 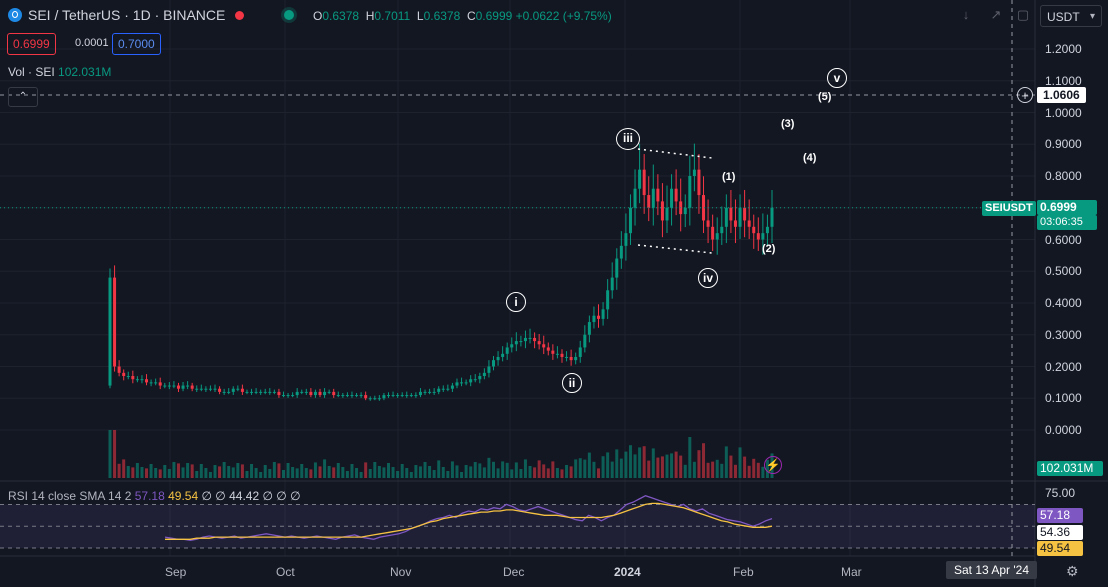 I want to click on wave-label-5: (5), so click(x=825, y=97).